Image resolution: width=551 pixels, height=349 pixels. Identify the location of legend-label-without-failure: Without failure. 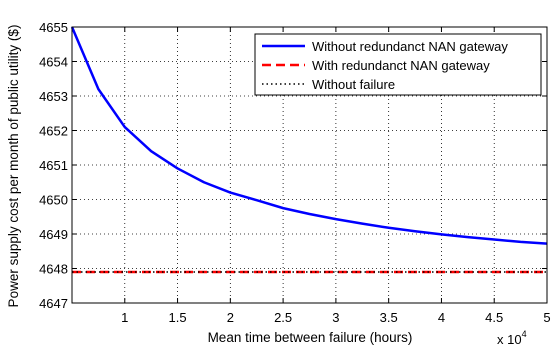
(353, 84).